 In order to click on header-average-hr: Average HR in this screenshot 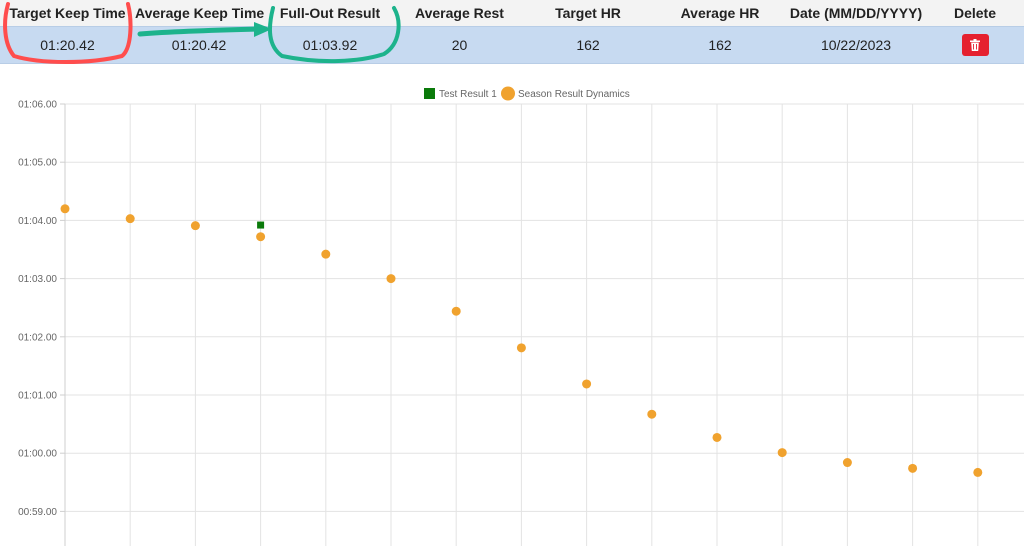, I will do `click(720, 13)`.